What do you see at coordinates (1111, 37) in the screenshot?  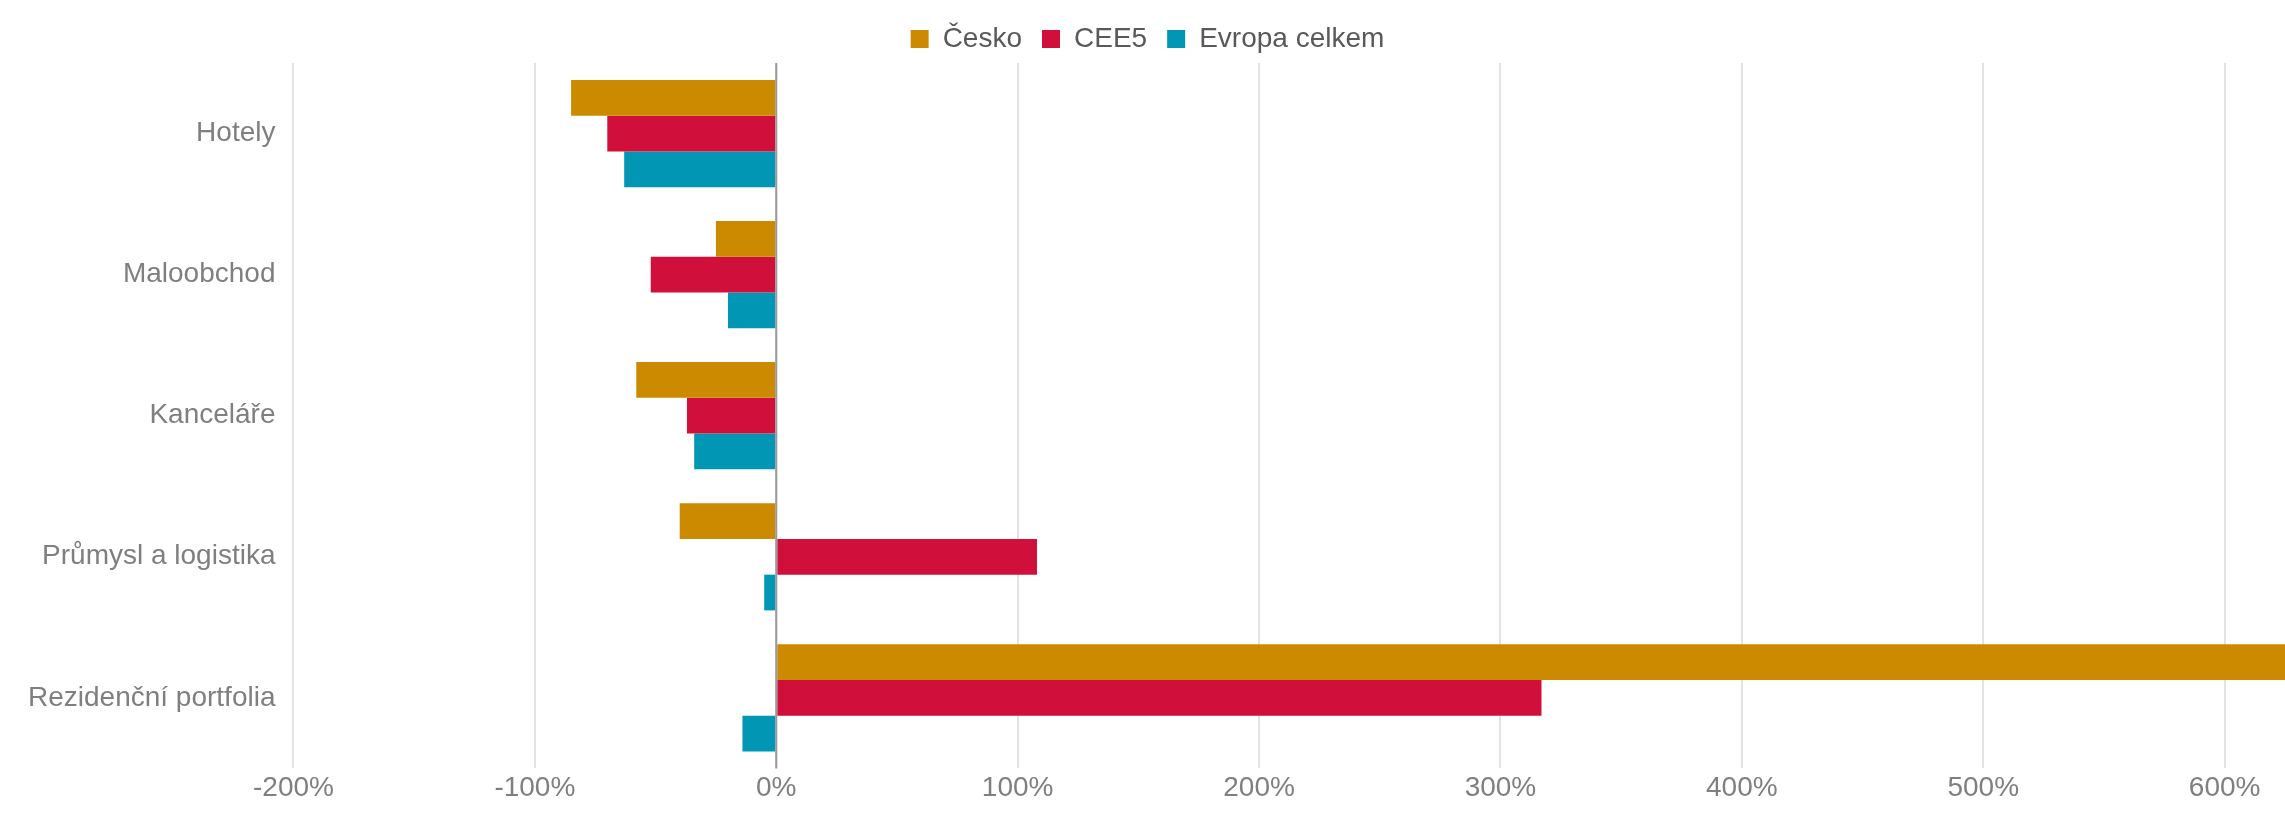 I see `legend-label: CEE5` at bounding box center [1111, 37].